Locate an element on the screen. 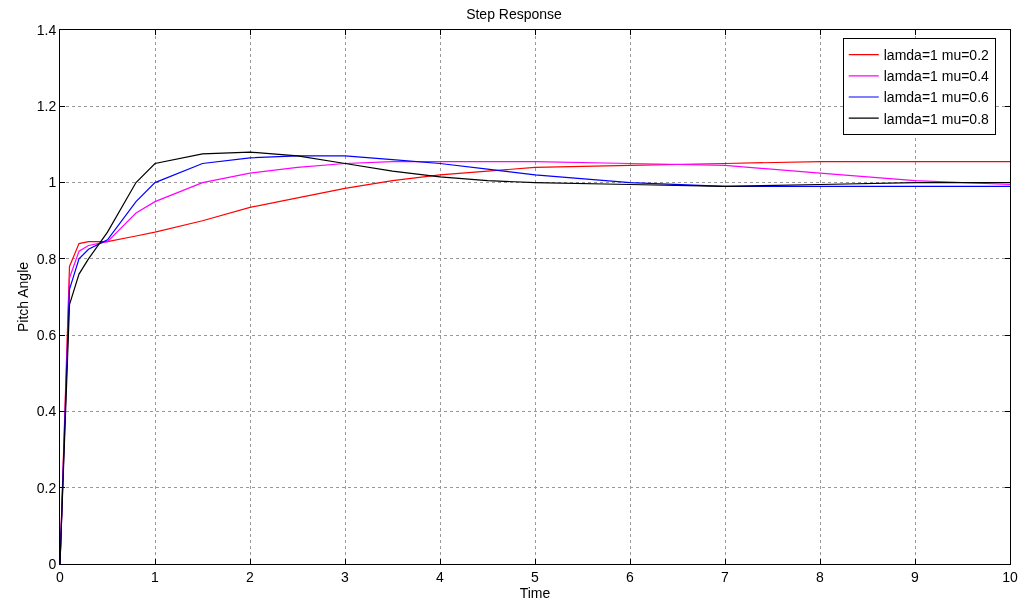 The height and width of the screenshot is (607, 1028). x-axis-title: Time is located at coordinates (535, 592).